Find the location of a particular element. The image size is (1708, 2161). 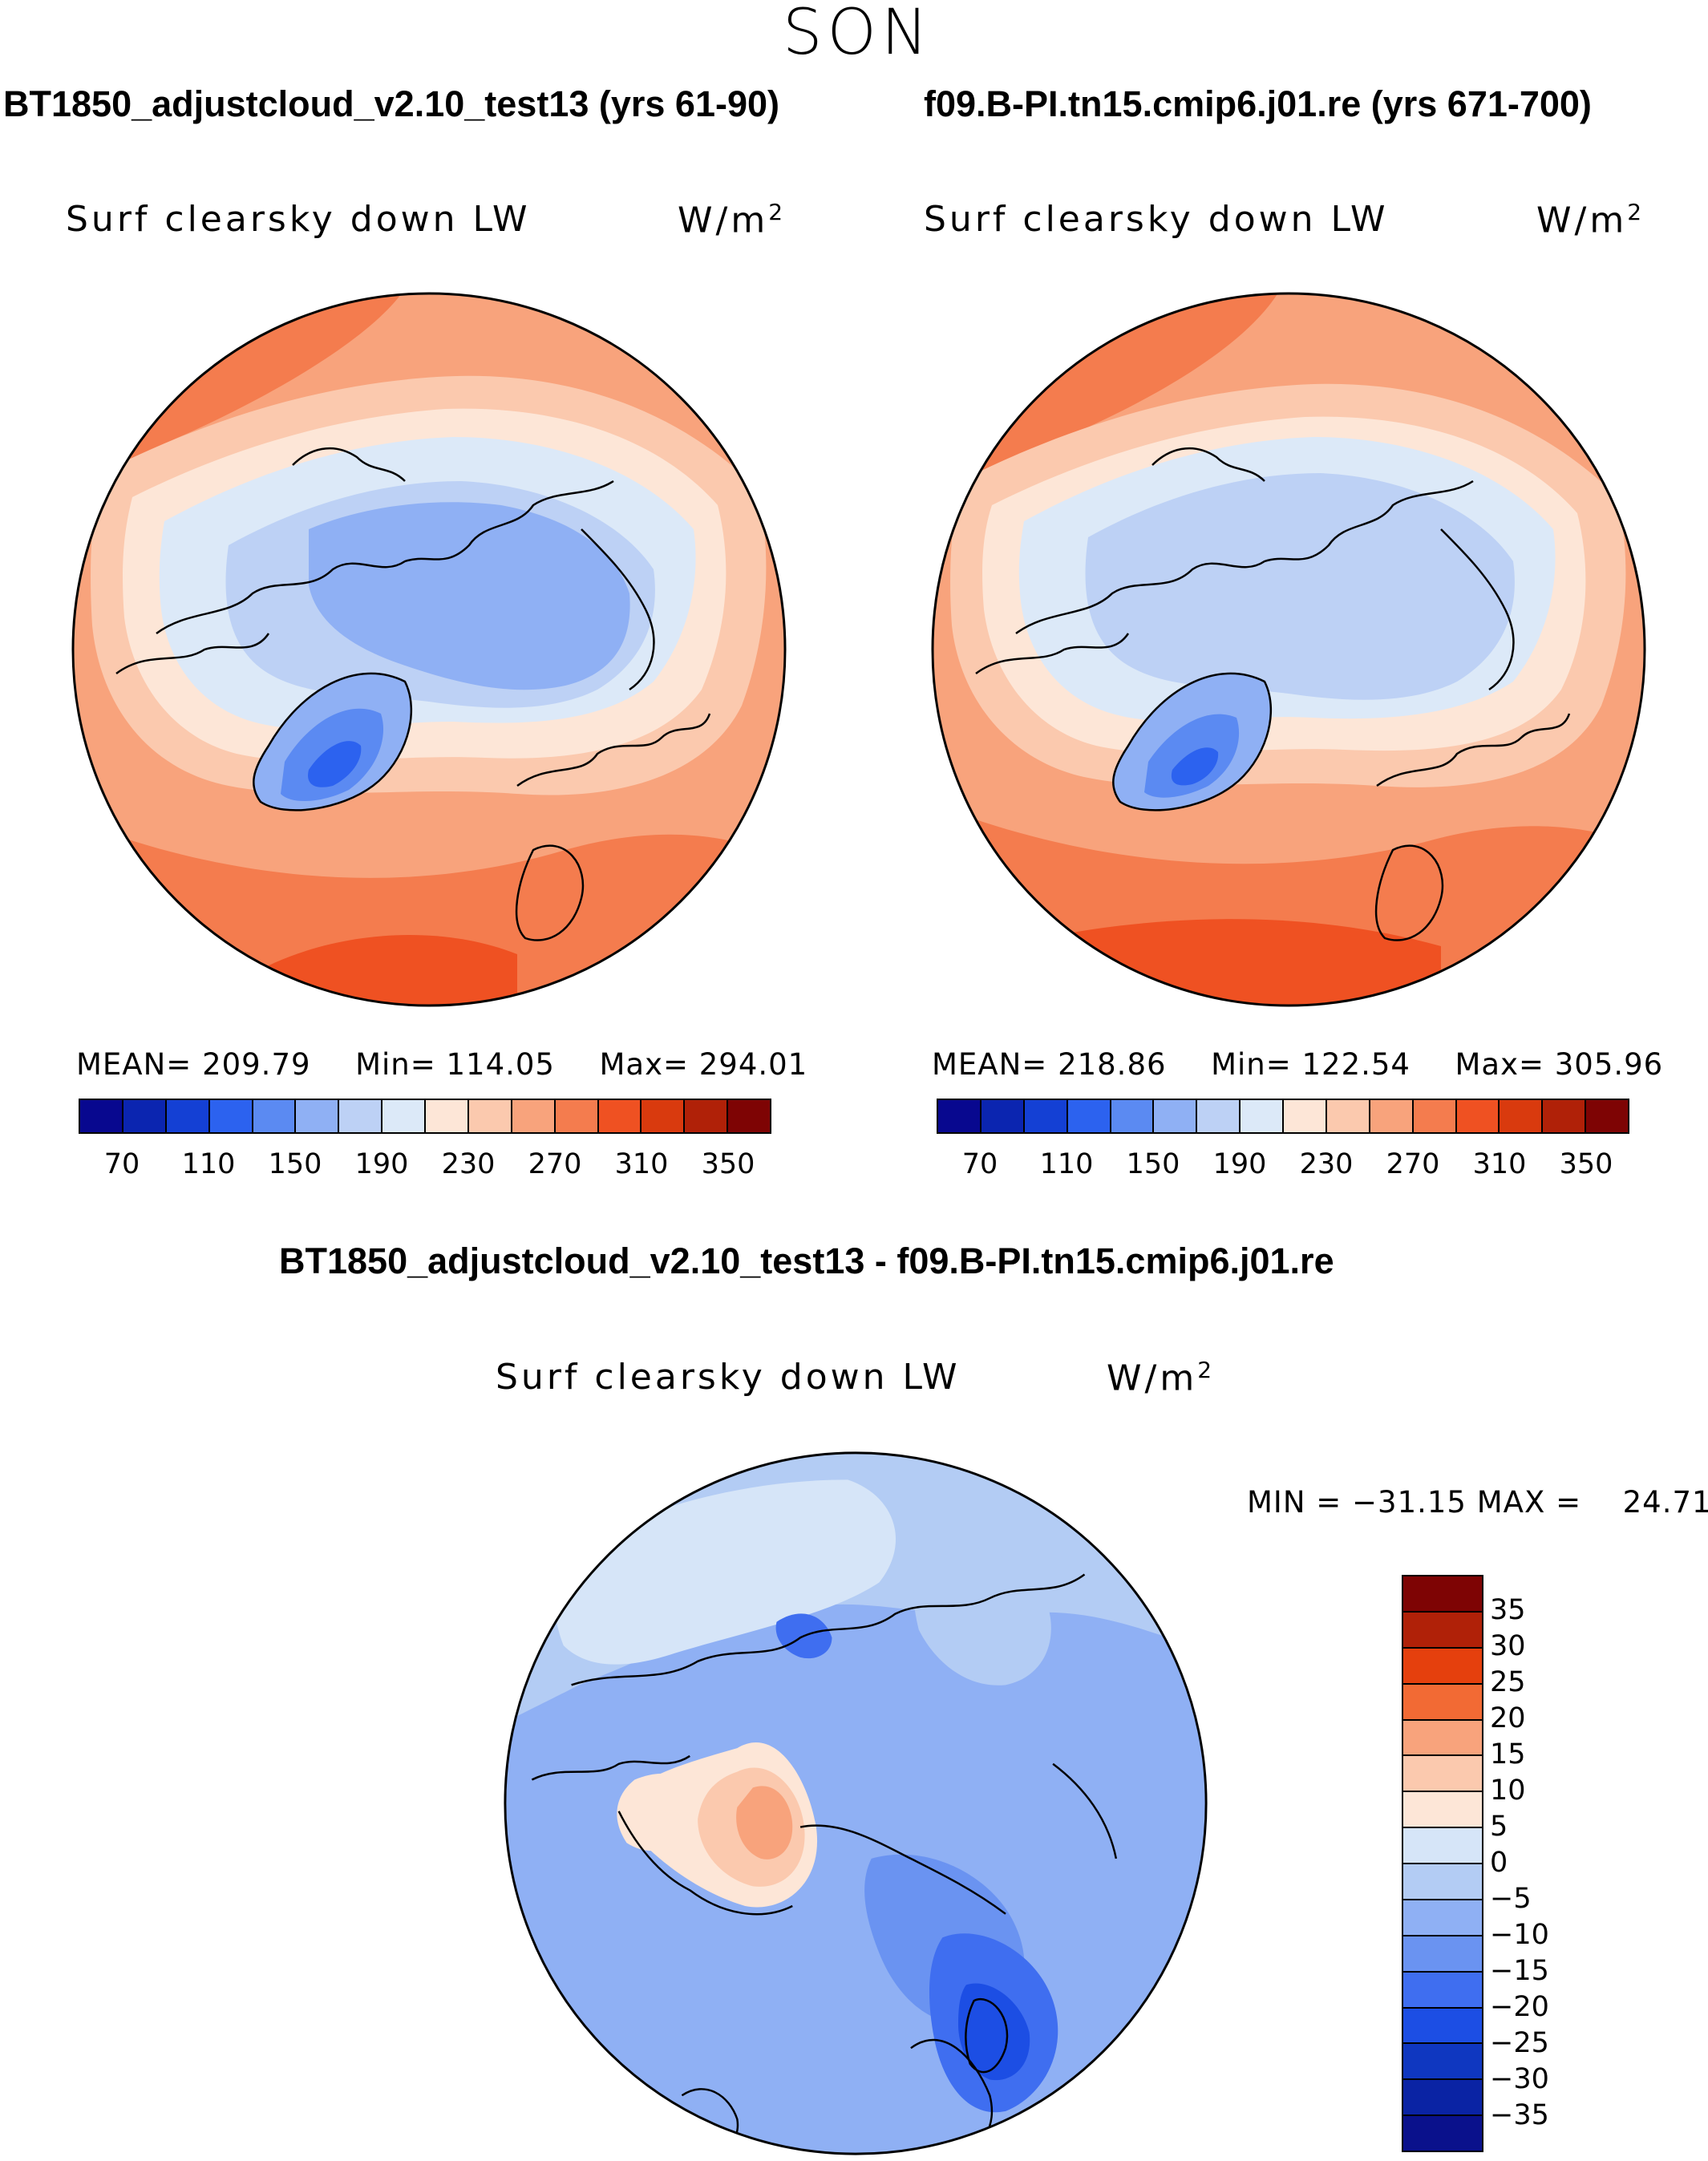

right-stats: MEAN= 218.86 Min= 122.54 Max= 305.96 is located at coordinates (1297, 1064).